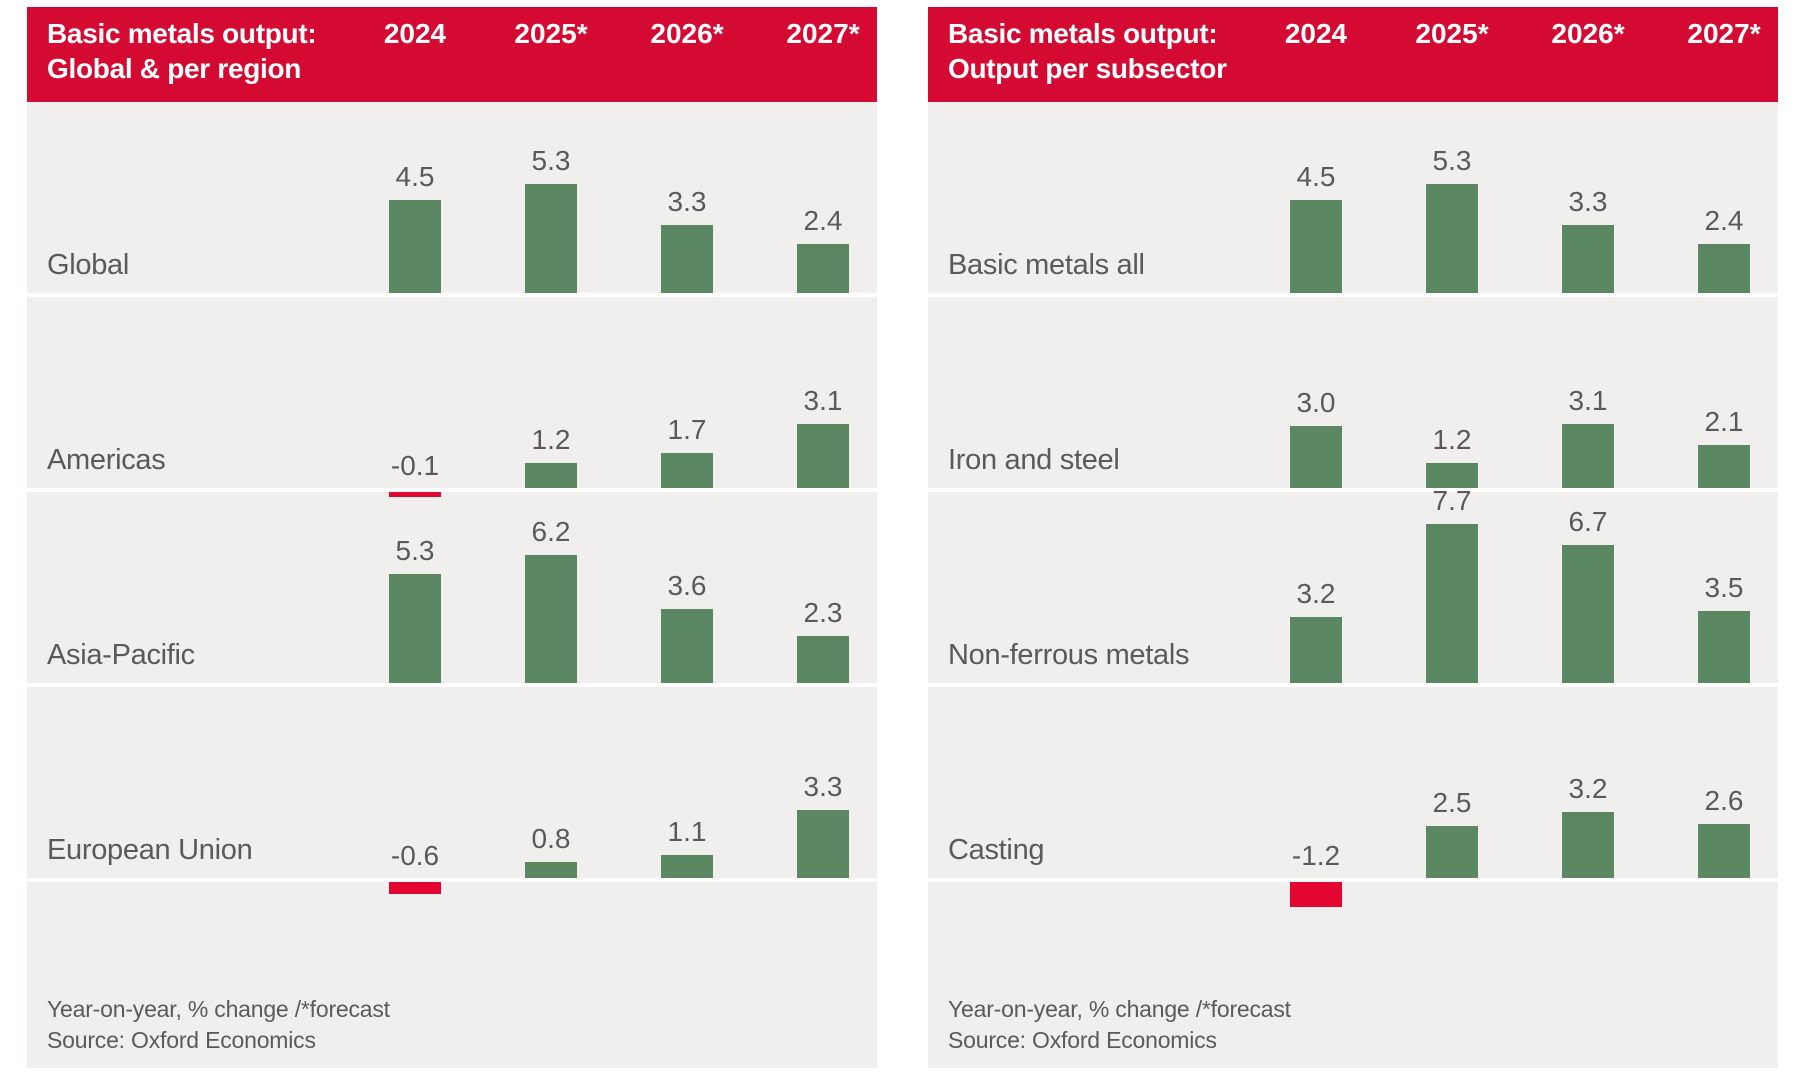 The width and height of the screenshot is (1800, 1080). Describe the element at coordinates (1316, 797) in the screenshot. I see `bar-slot: -1.2` at that location.